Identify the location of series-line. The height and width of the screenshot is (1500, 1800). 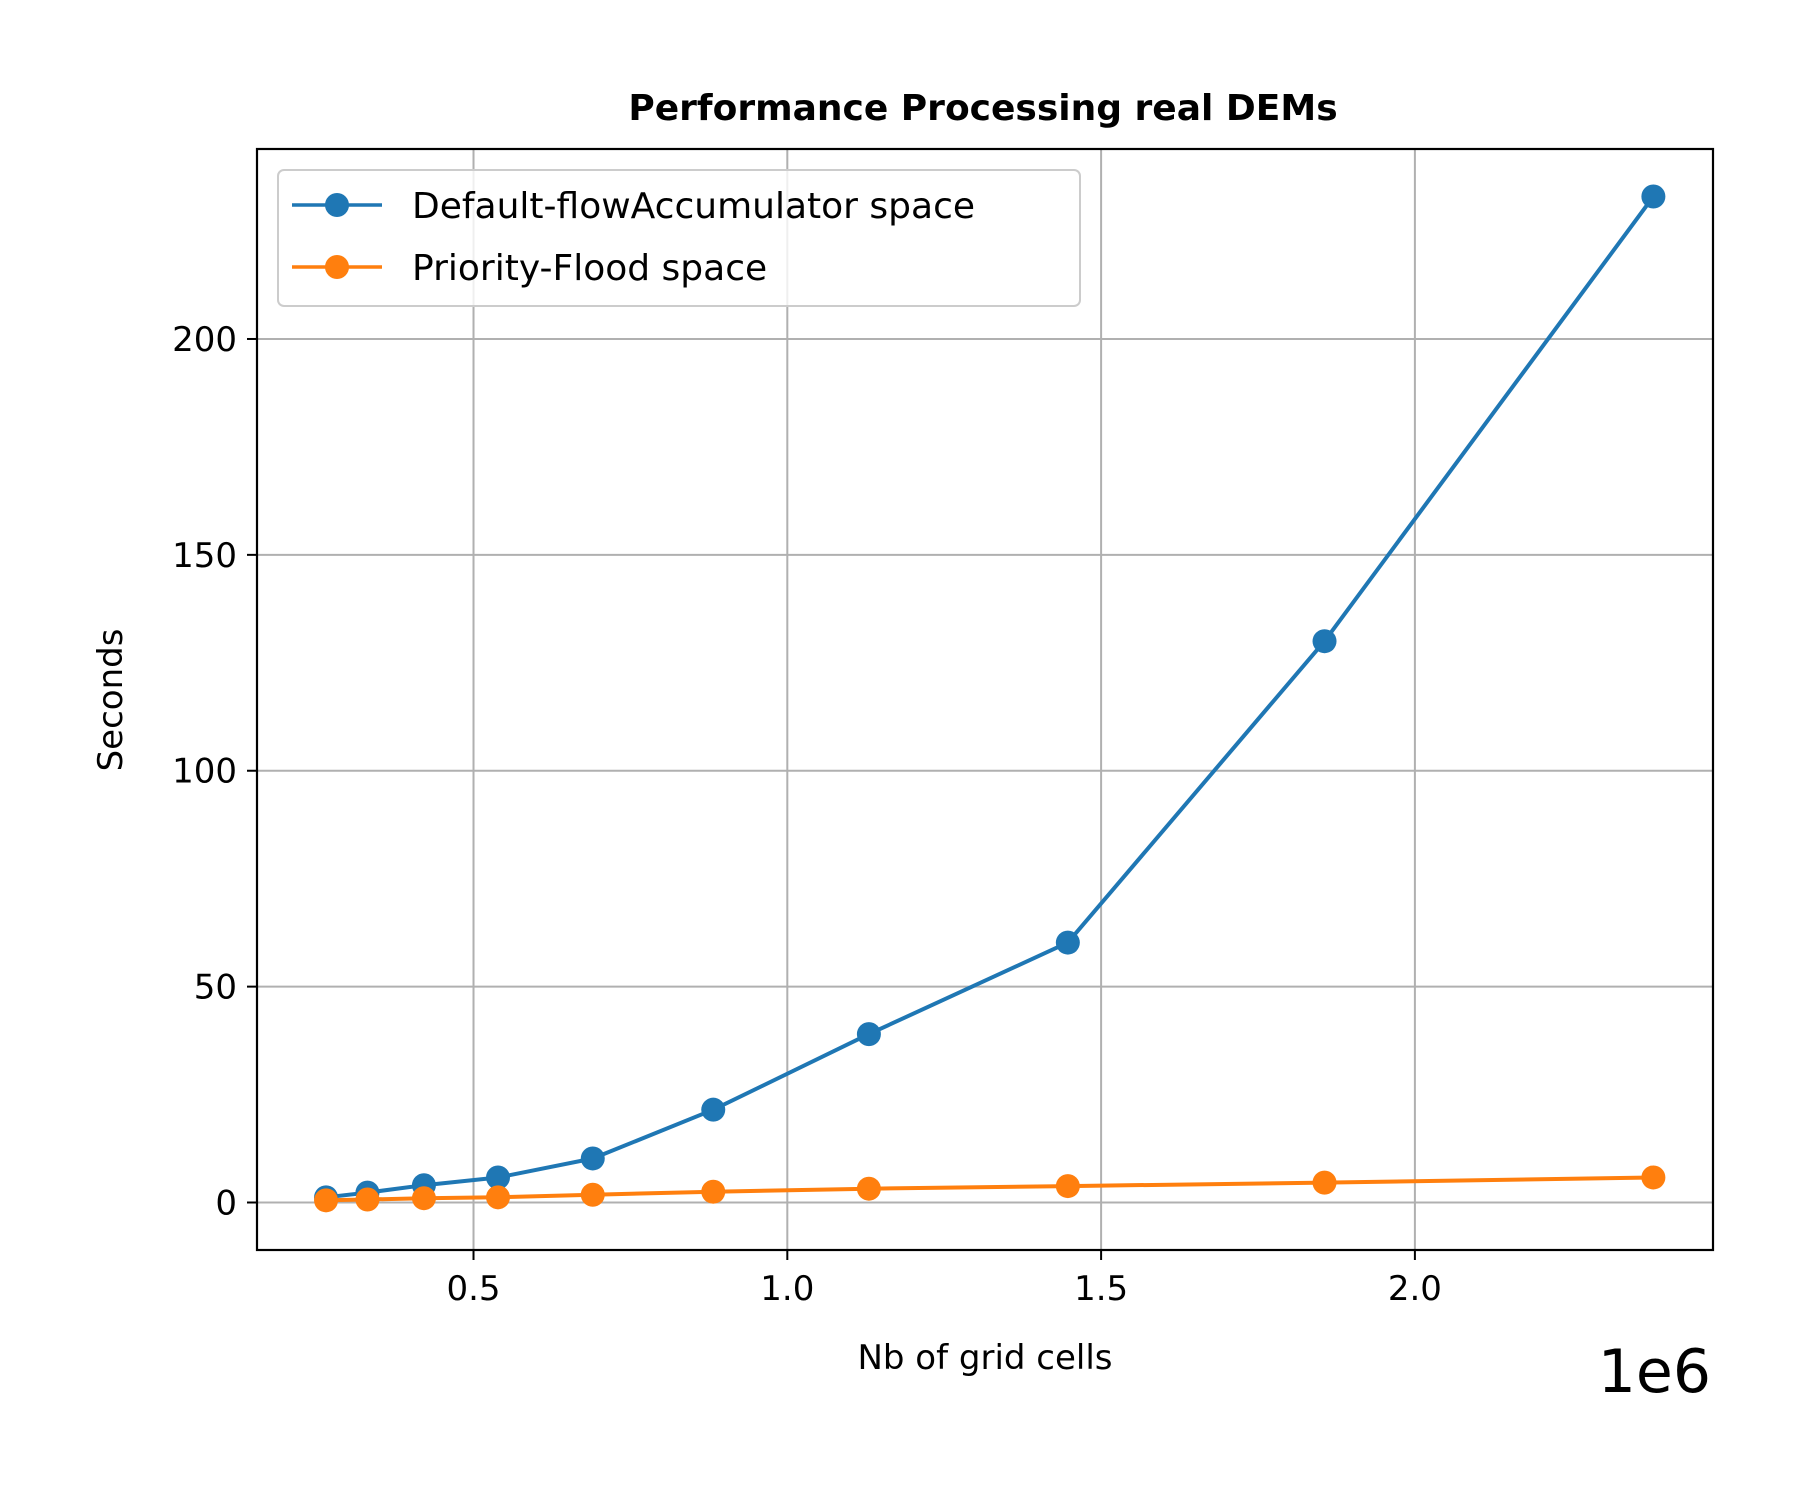
(989, 1189).